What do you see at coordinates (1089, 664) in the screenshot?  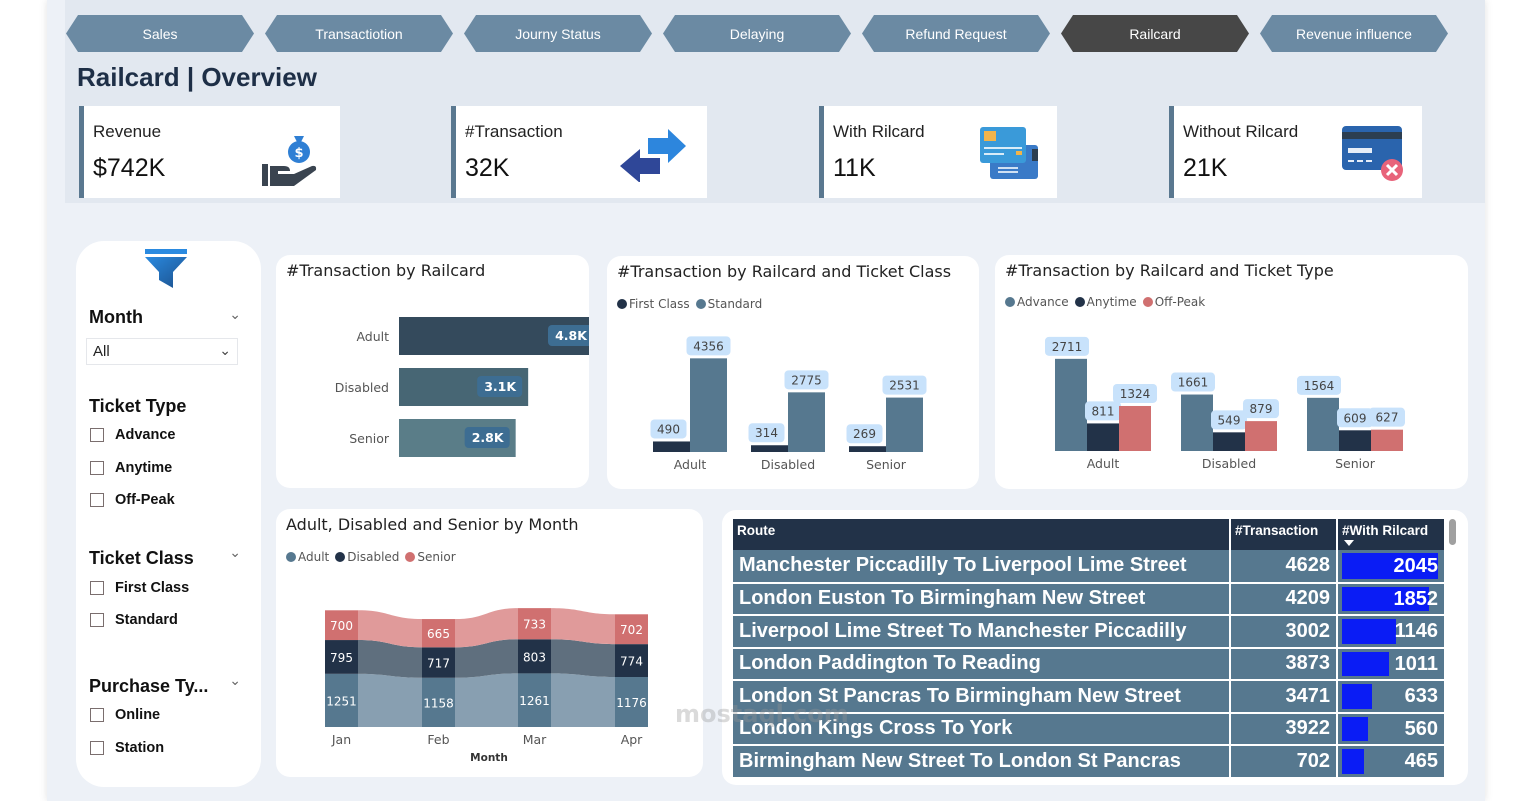 I see `table-row: London Paddington To Reading 3873 1011` at bounding box center [1089, 664].